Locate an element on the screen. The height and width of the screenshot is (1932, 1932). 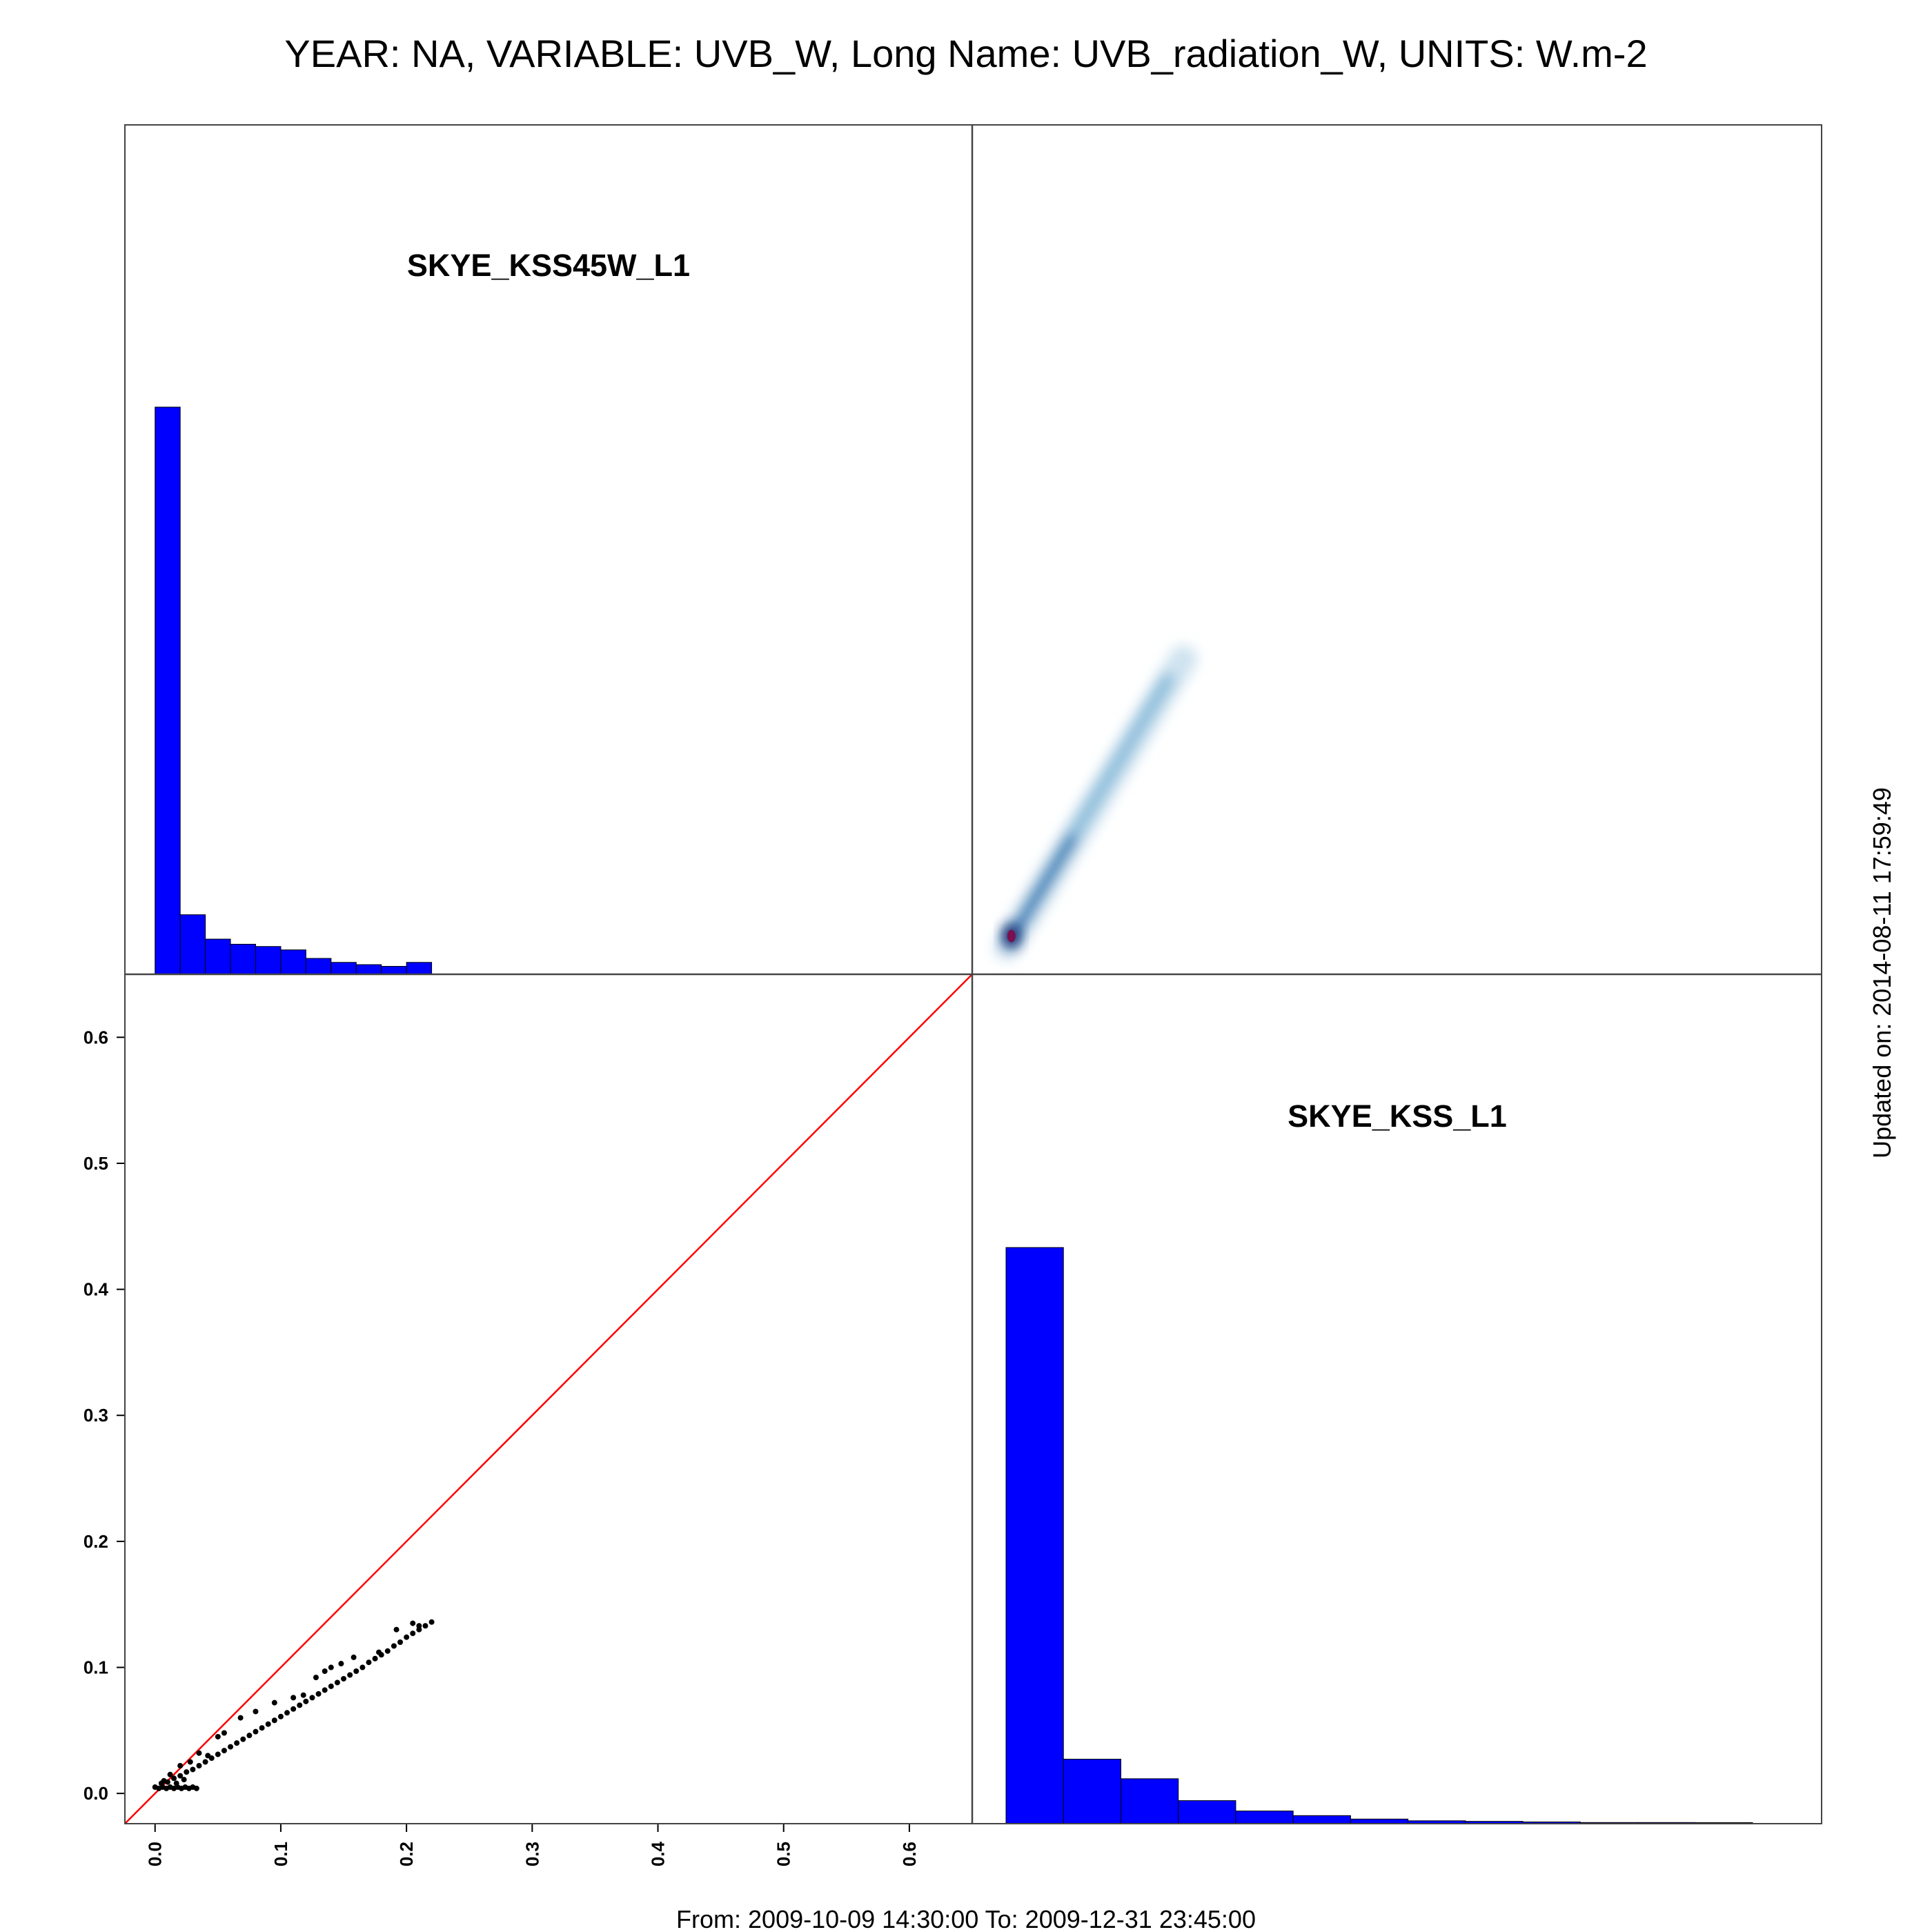
y-tick-label: 0.0 is located at coordinates (95, 1793).